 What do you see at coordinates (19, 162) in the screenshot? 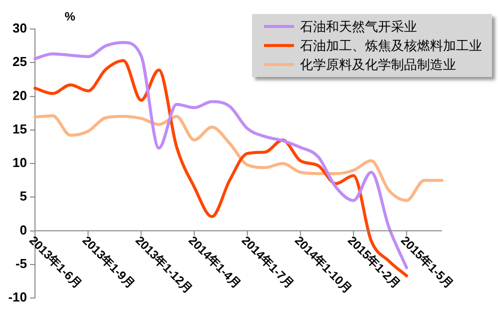
I see `y-tick-label: 10` at bounding box center [19, 162].